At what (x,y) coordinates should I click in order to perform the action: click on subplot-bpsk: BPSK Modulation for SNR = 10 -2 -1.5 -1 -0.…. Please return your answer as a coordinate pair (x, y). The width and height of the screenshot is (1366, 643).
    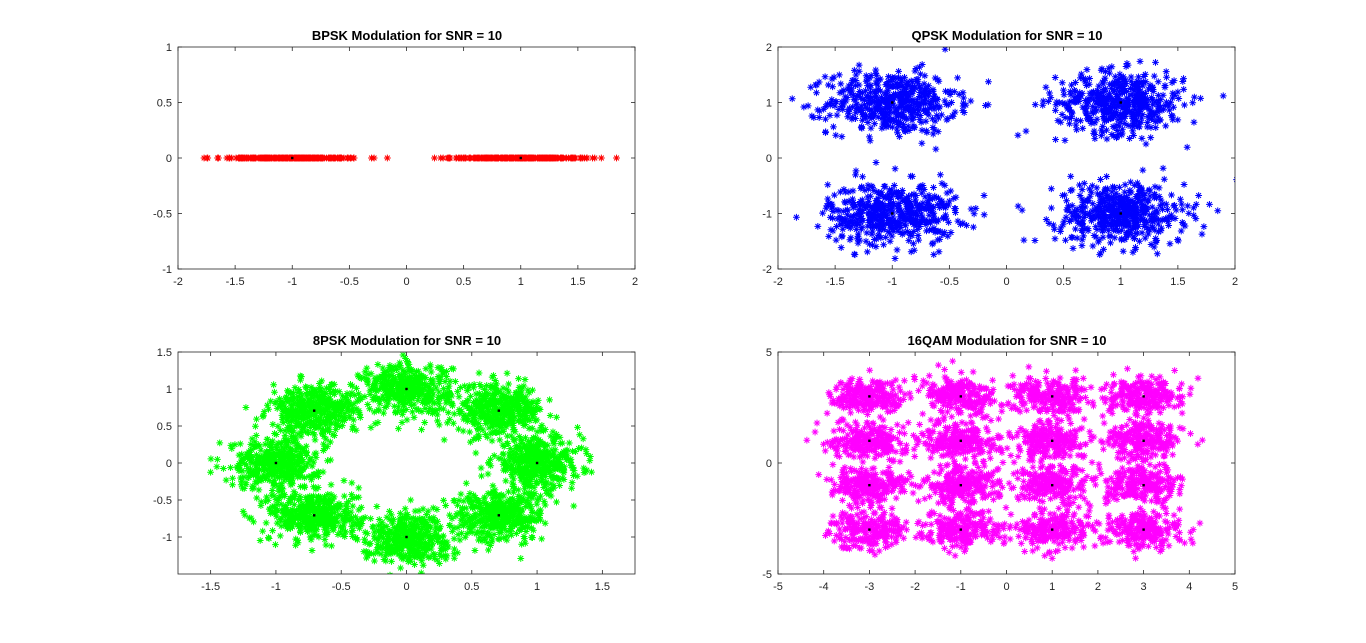
    Looking at the image, I should click on (395, 158).